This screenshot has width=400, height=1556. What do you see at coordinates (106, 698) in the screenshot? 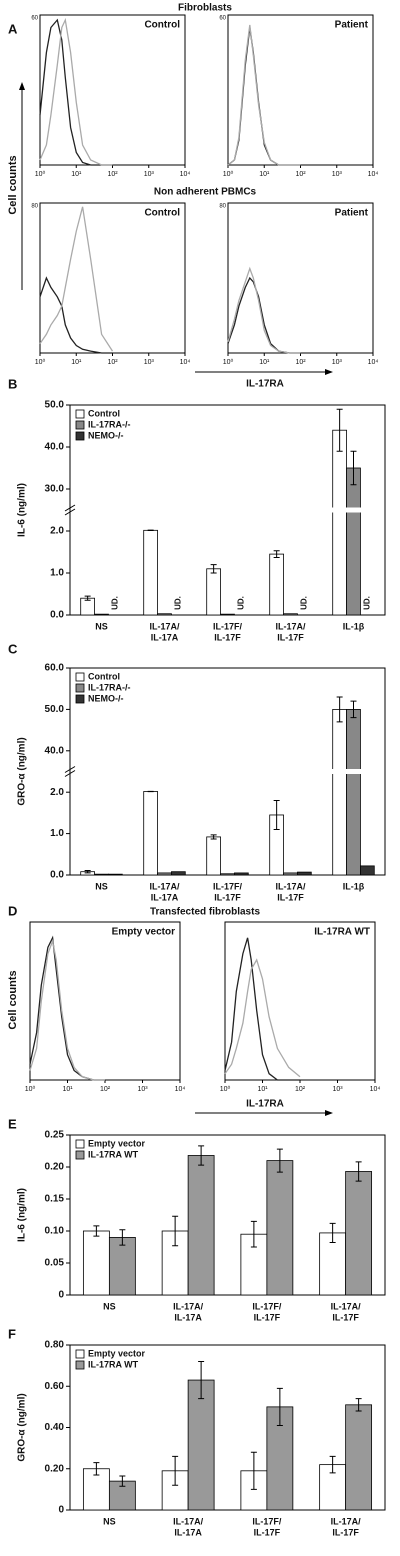
I see `legend-label: NEMO-/-` at bounding box center [106, 698].